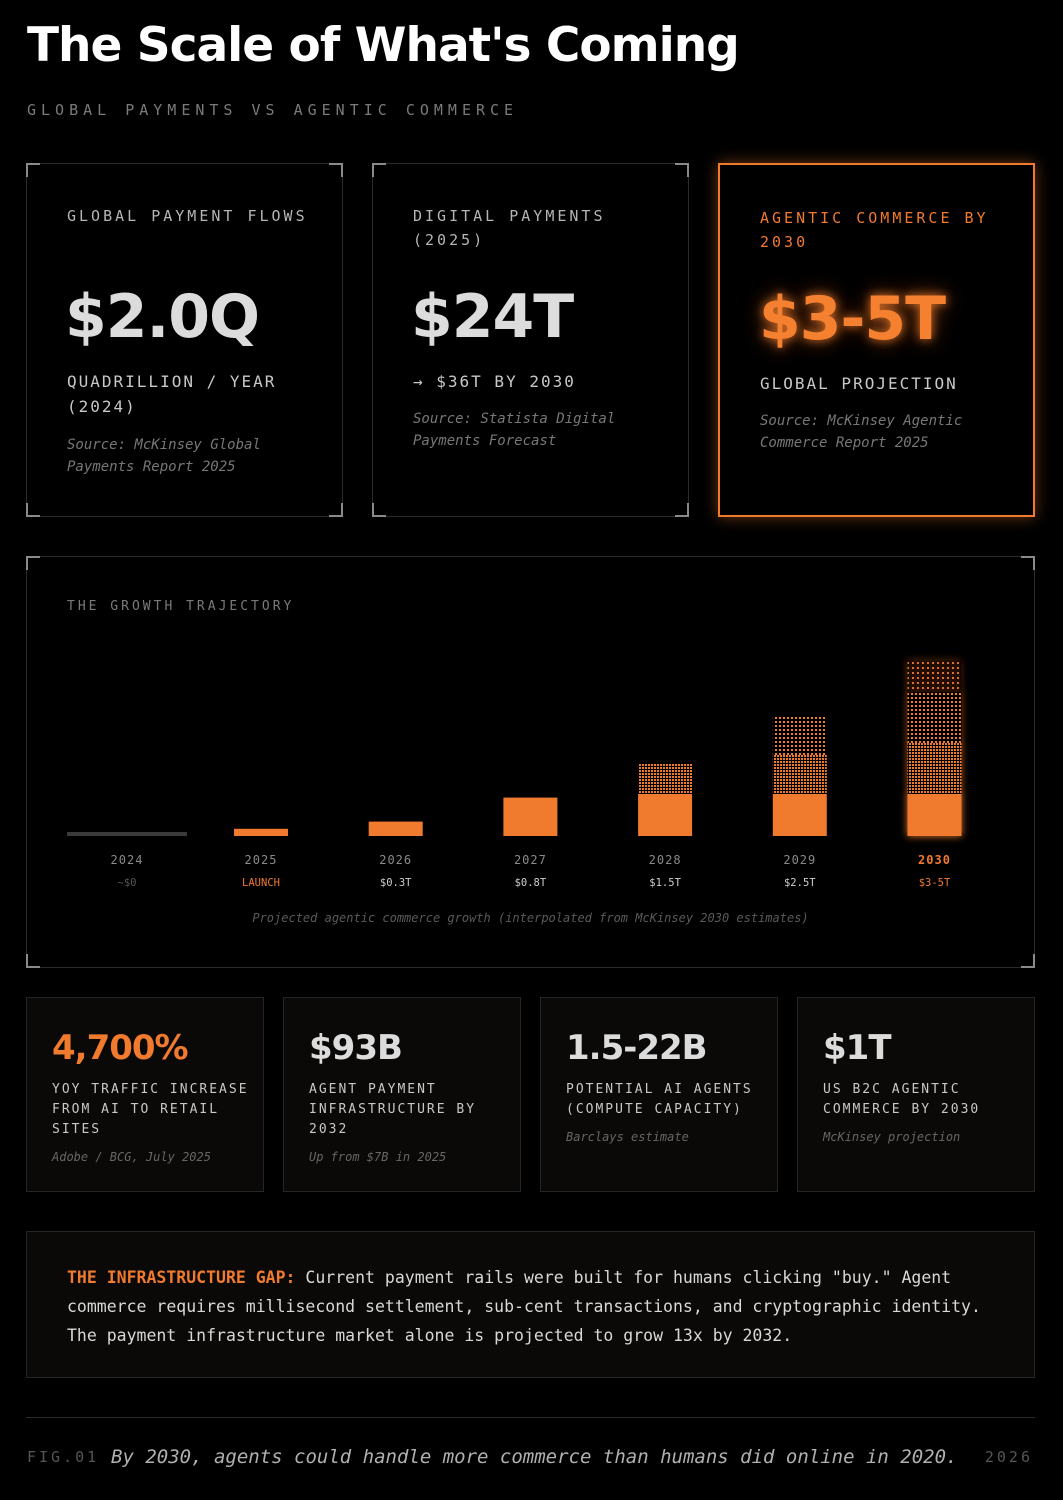 Image resolution: width=1063 pixels, height=1500 pixels. What do you see at coordinates (131, 1157) in the screenshot?
I see `metric-source: Adobe / BCG, July 2025` at bounding box center [131, 1157].